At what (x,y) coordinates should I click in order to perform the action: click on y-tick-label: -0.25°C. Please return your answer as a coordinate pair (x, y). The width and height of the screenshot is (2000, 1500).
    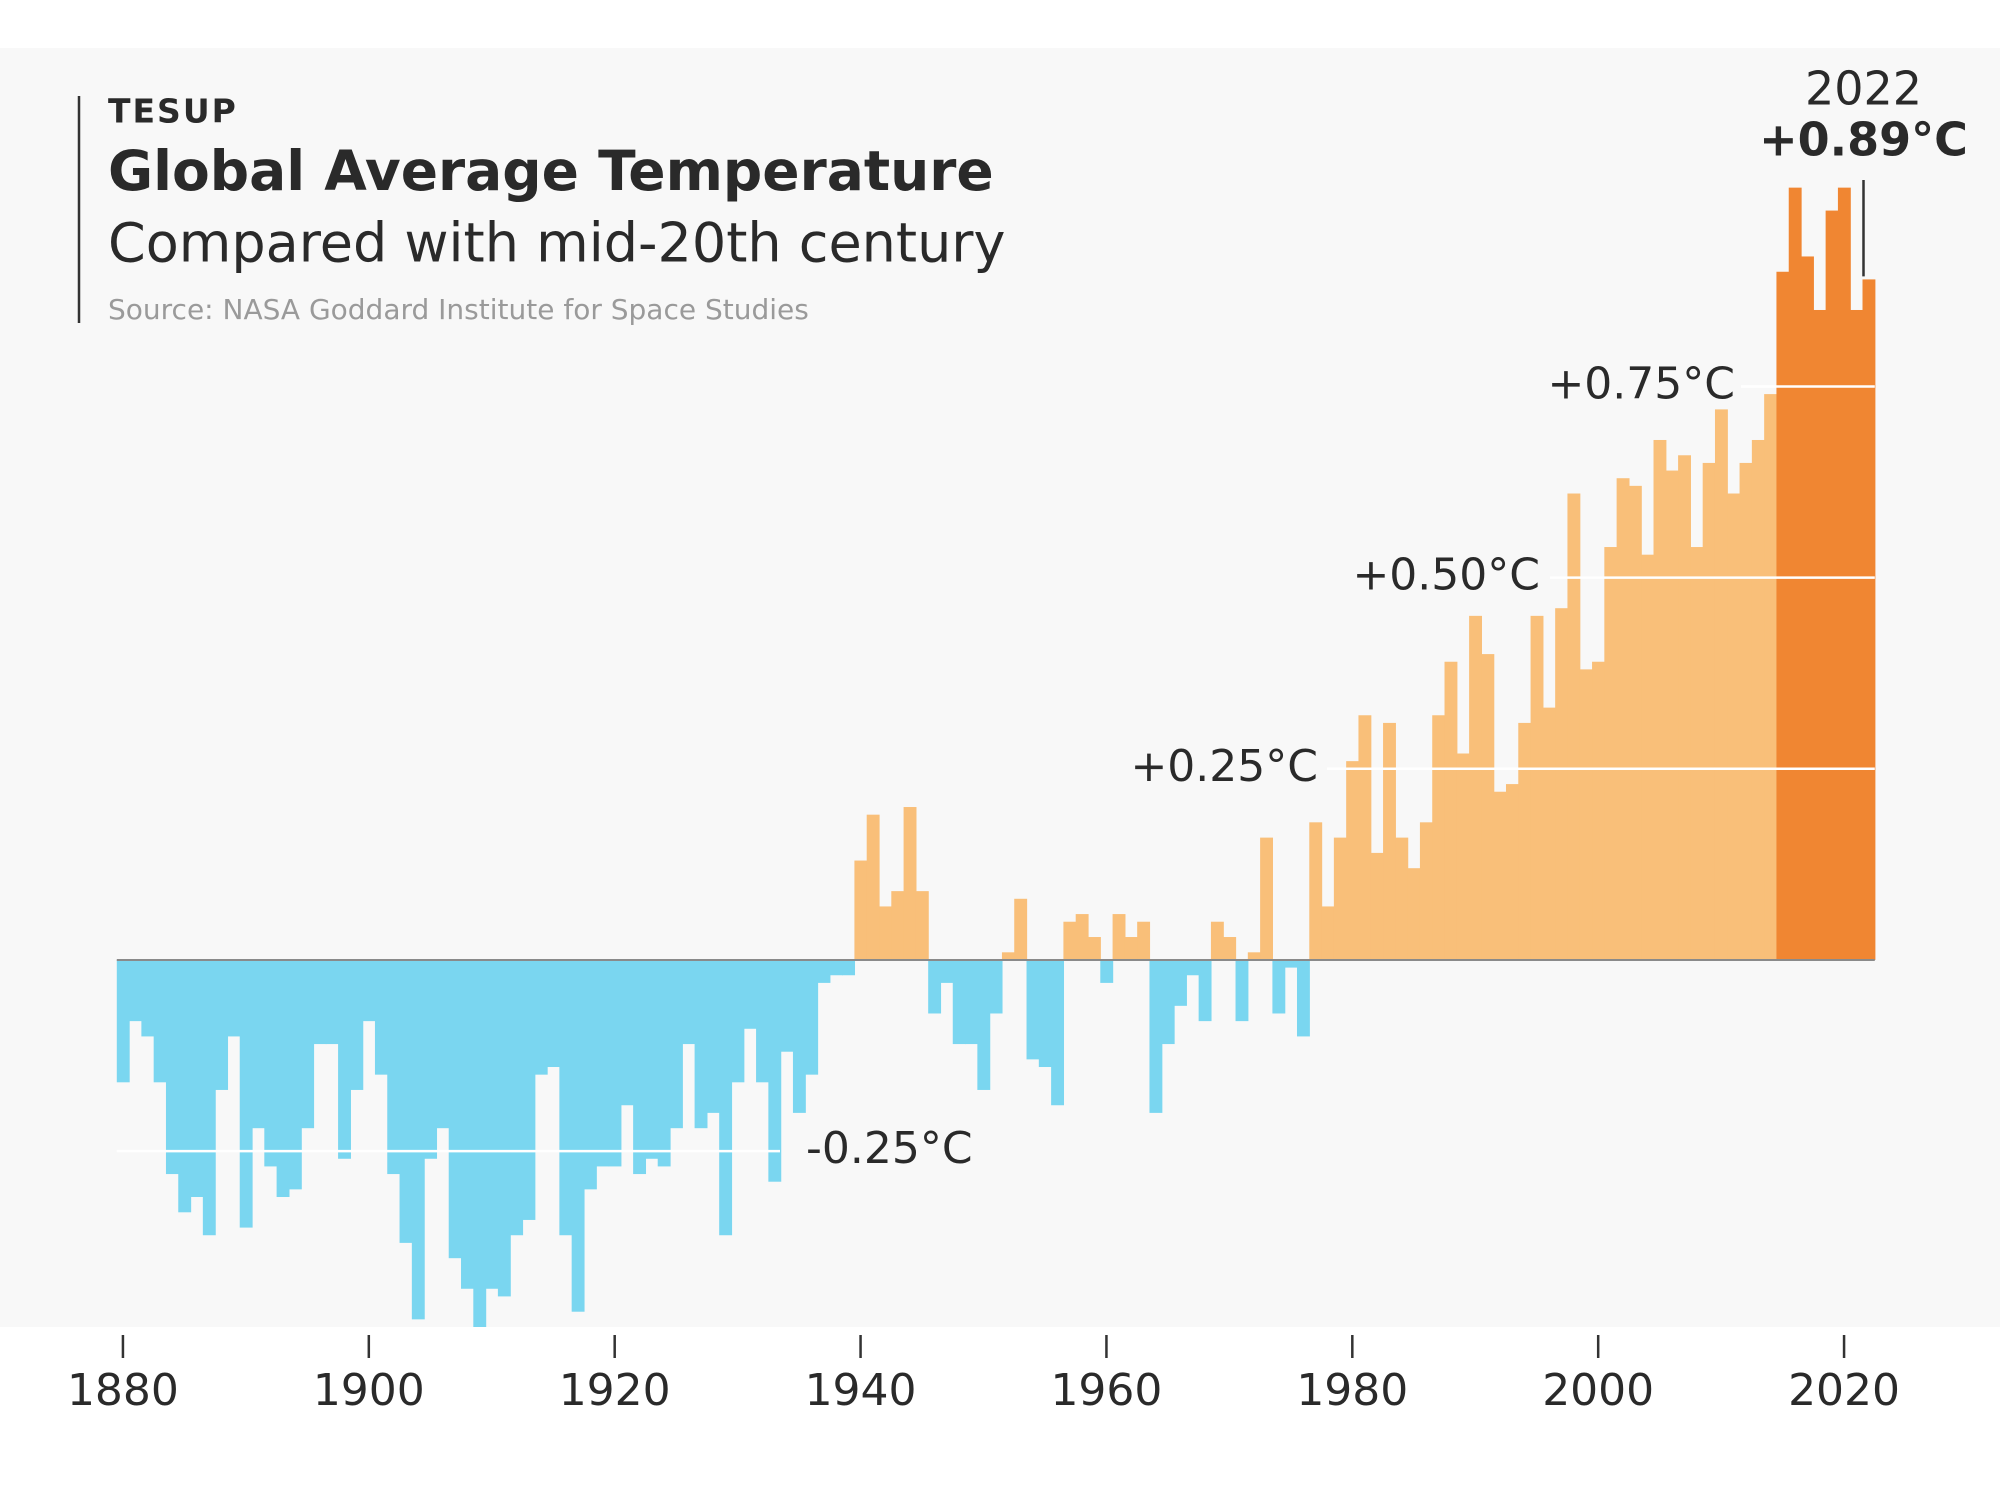
    Looking at the image, I should click on (889, 1148).